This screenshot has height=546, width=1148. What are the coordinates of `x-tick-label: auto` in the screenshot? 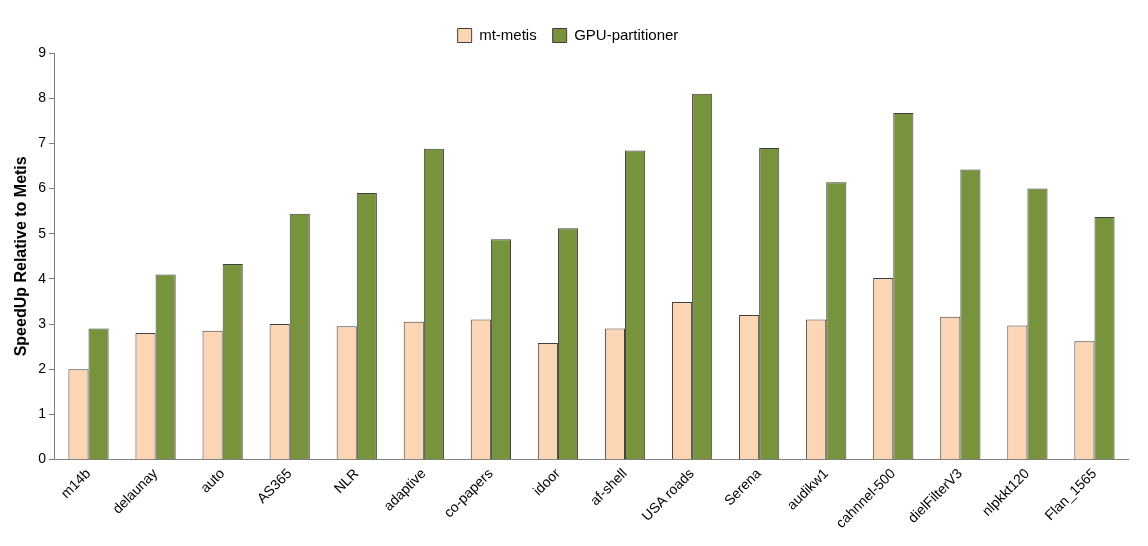 It's located at (212, 480).